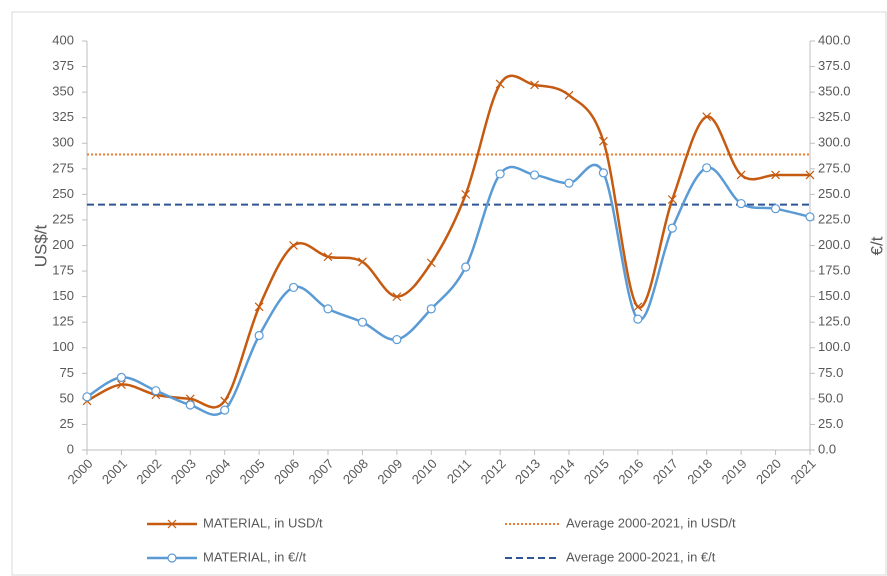 The width and height of the screenshot is (887, 576). I want to click on y2-tick-label: 300.0, so click(834, 142).